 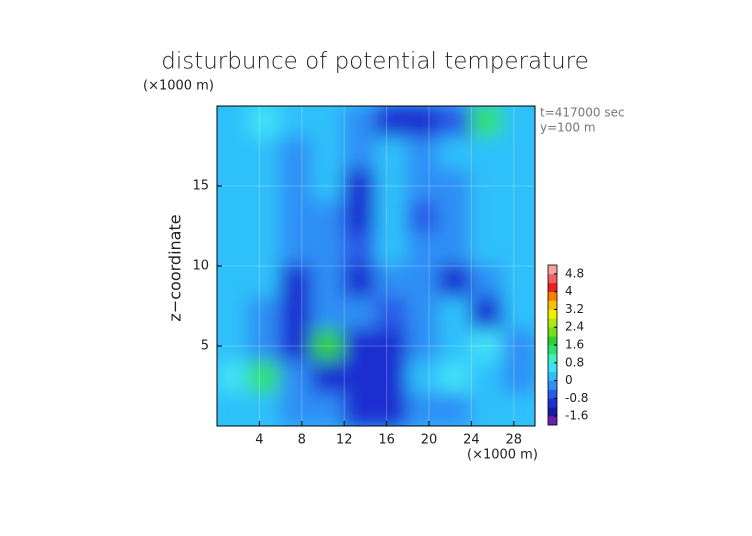 What do you see at coordinates (259, 440) in the screenshot?
I see `x-tick-label: 4` at bounding box center [259, 440].